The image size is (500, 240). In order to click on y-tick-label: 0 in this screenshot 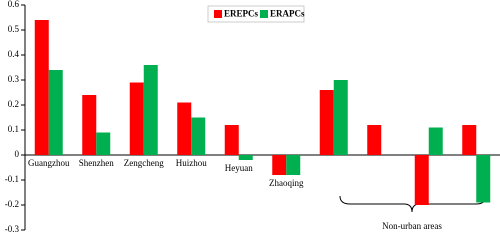, I will do `click(17, 154)`.